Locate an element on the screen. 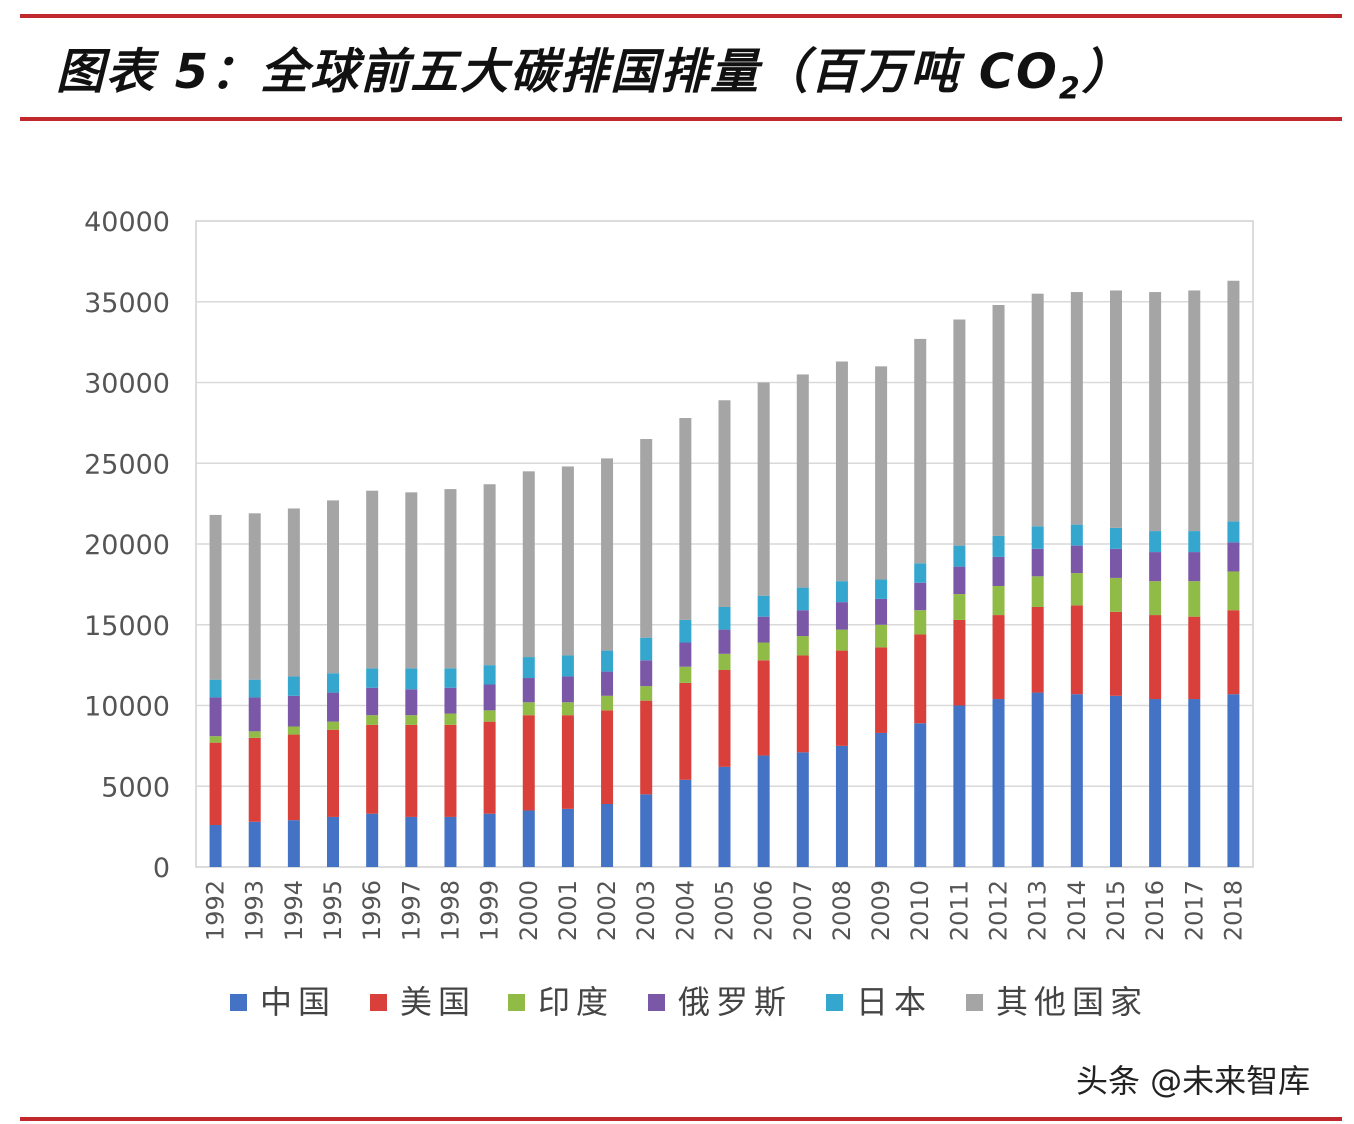 This screenshot has width=1354, height=1124. bar-1998-日本 is located at coordinates (450, 678).